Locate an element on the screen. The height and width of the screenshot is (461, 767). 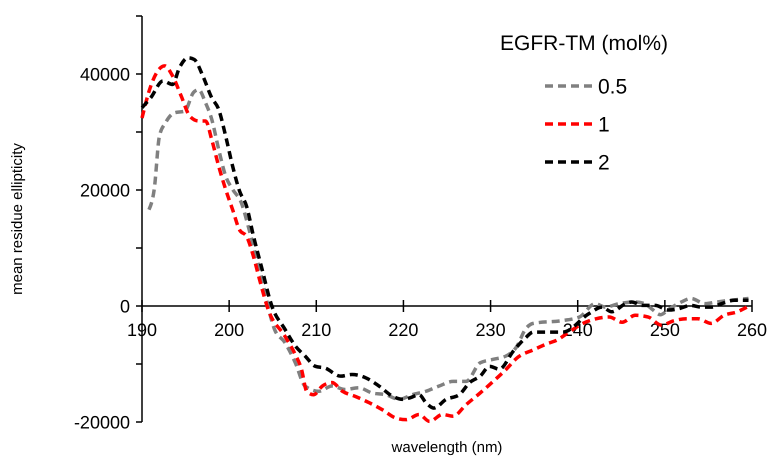
y-tick-label: 20000 is located at coordinates (105, 190).